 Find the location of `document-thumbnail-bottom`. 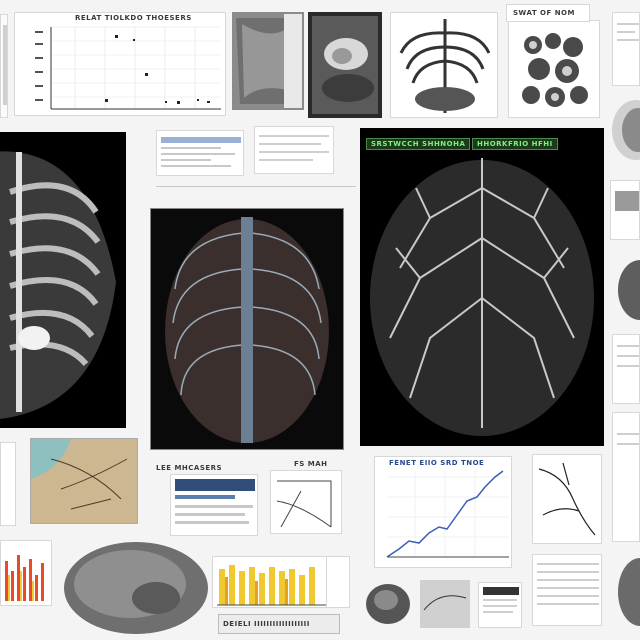

document-thumbnail-bottom is located at coordinates (500, 605).